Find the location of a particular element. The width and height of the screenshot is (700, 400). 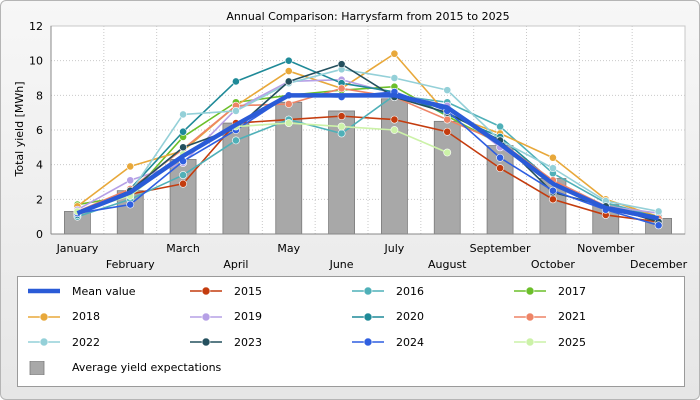

x-tick-label: February is located at coordinates (130, 264).